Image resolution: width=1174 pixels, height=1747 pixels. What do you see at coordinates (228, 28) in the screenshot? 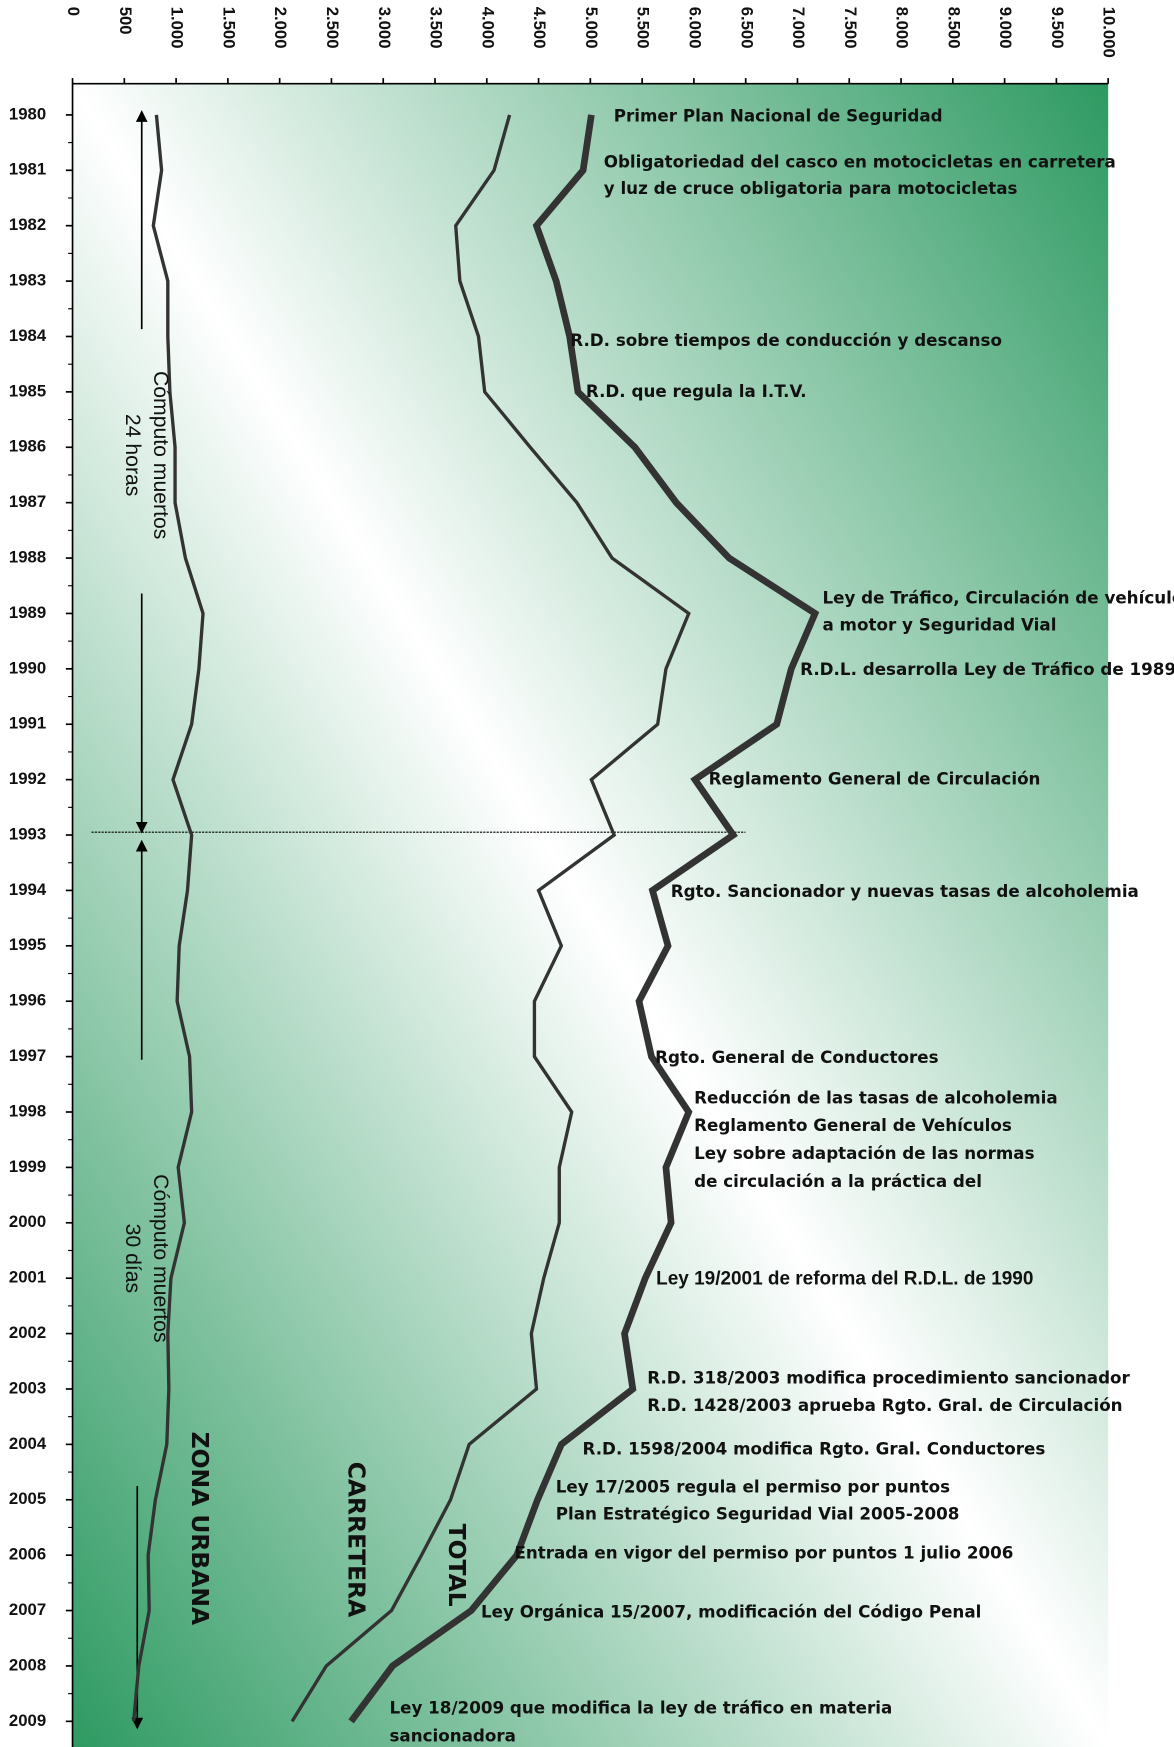
I see `x-tick-label: 1.500` at bounding box center [228, 28].